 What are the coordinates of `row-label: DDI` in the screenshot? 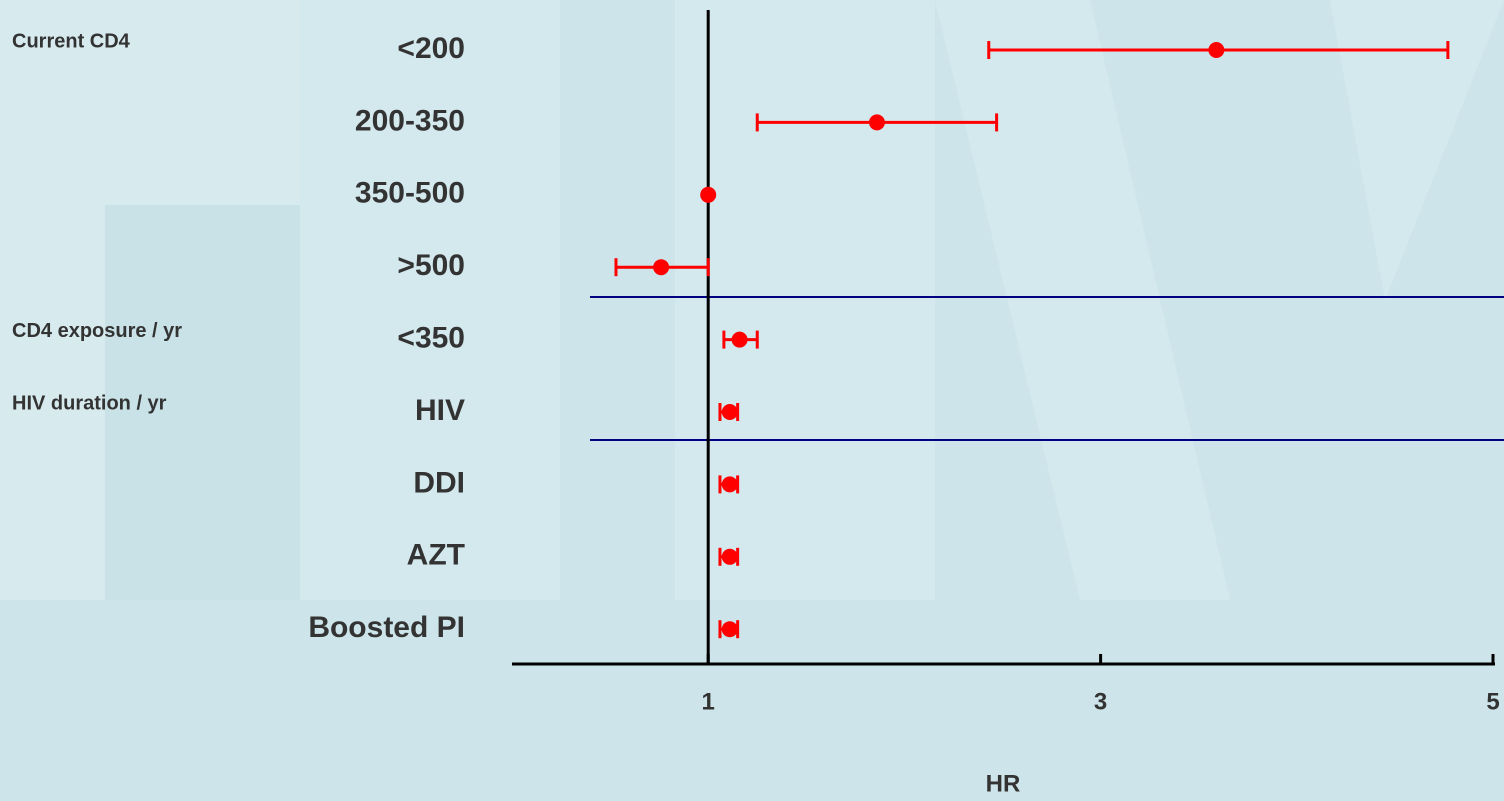 It's located at (439, 482).